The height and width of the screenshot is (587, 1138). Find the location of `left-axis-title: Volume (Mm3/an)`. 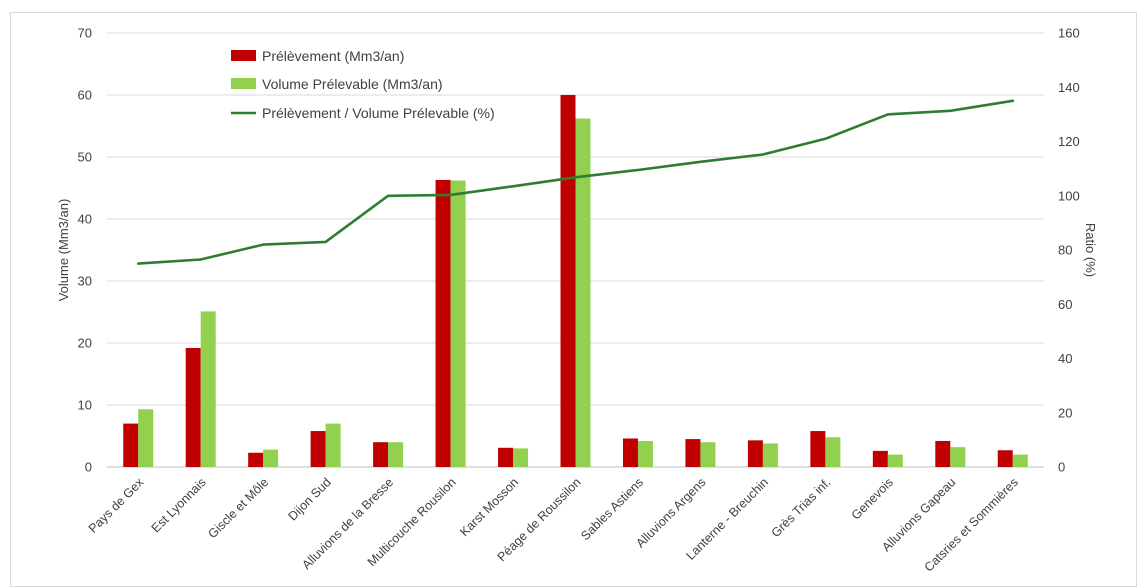

left-axis-title: Volume (Mm3/an) is located at coordinates (63, 250).